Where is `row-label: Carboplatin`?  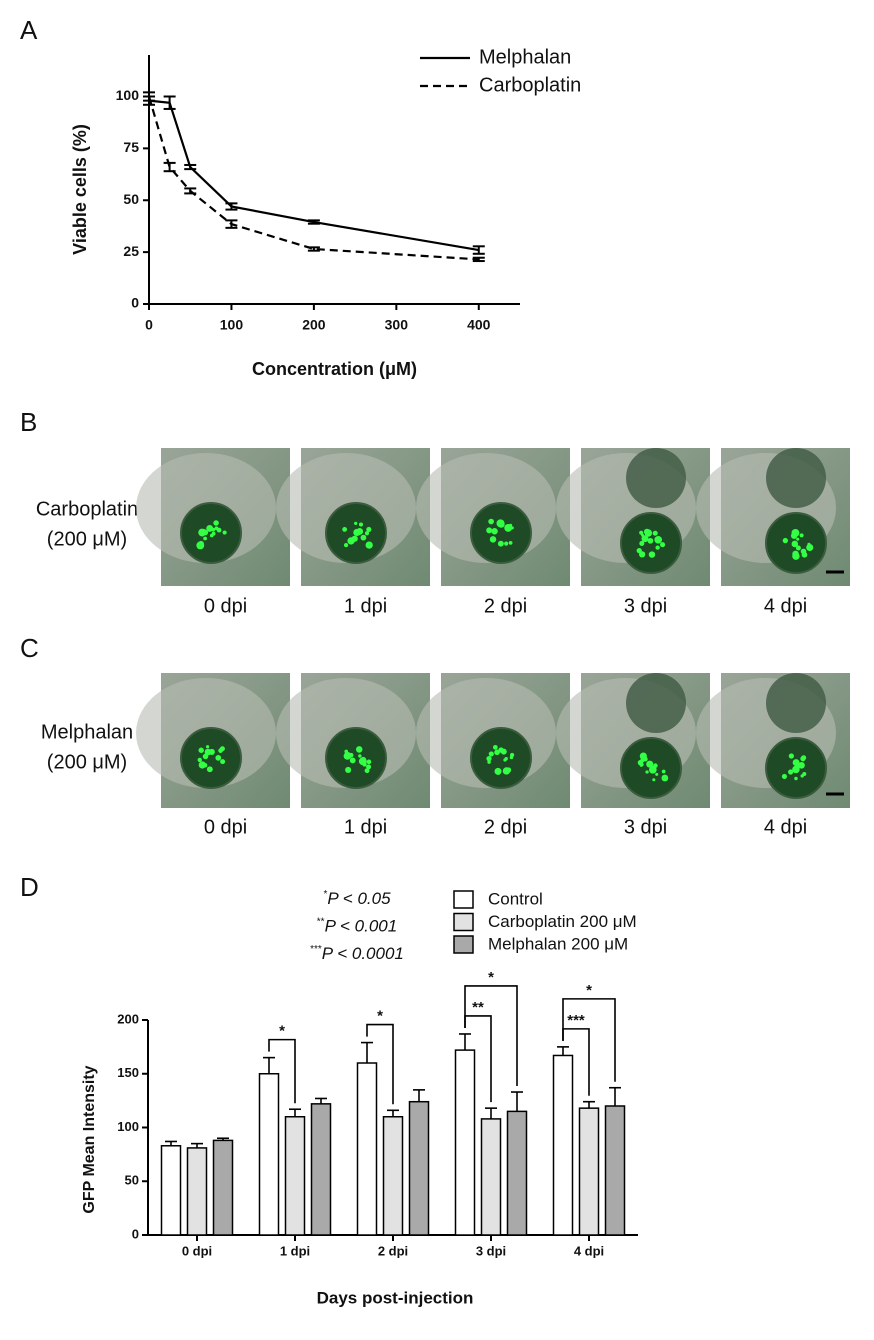
row-label: Carboplatin is located at coordinates (87, 509).